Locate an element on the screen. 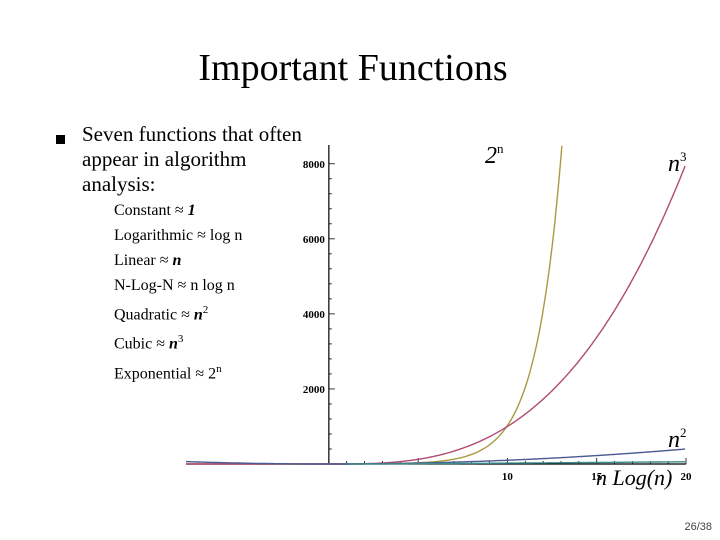  function-label: Exponential is located at coordinates (153, 373).